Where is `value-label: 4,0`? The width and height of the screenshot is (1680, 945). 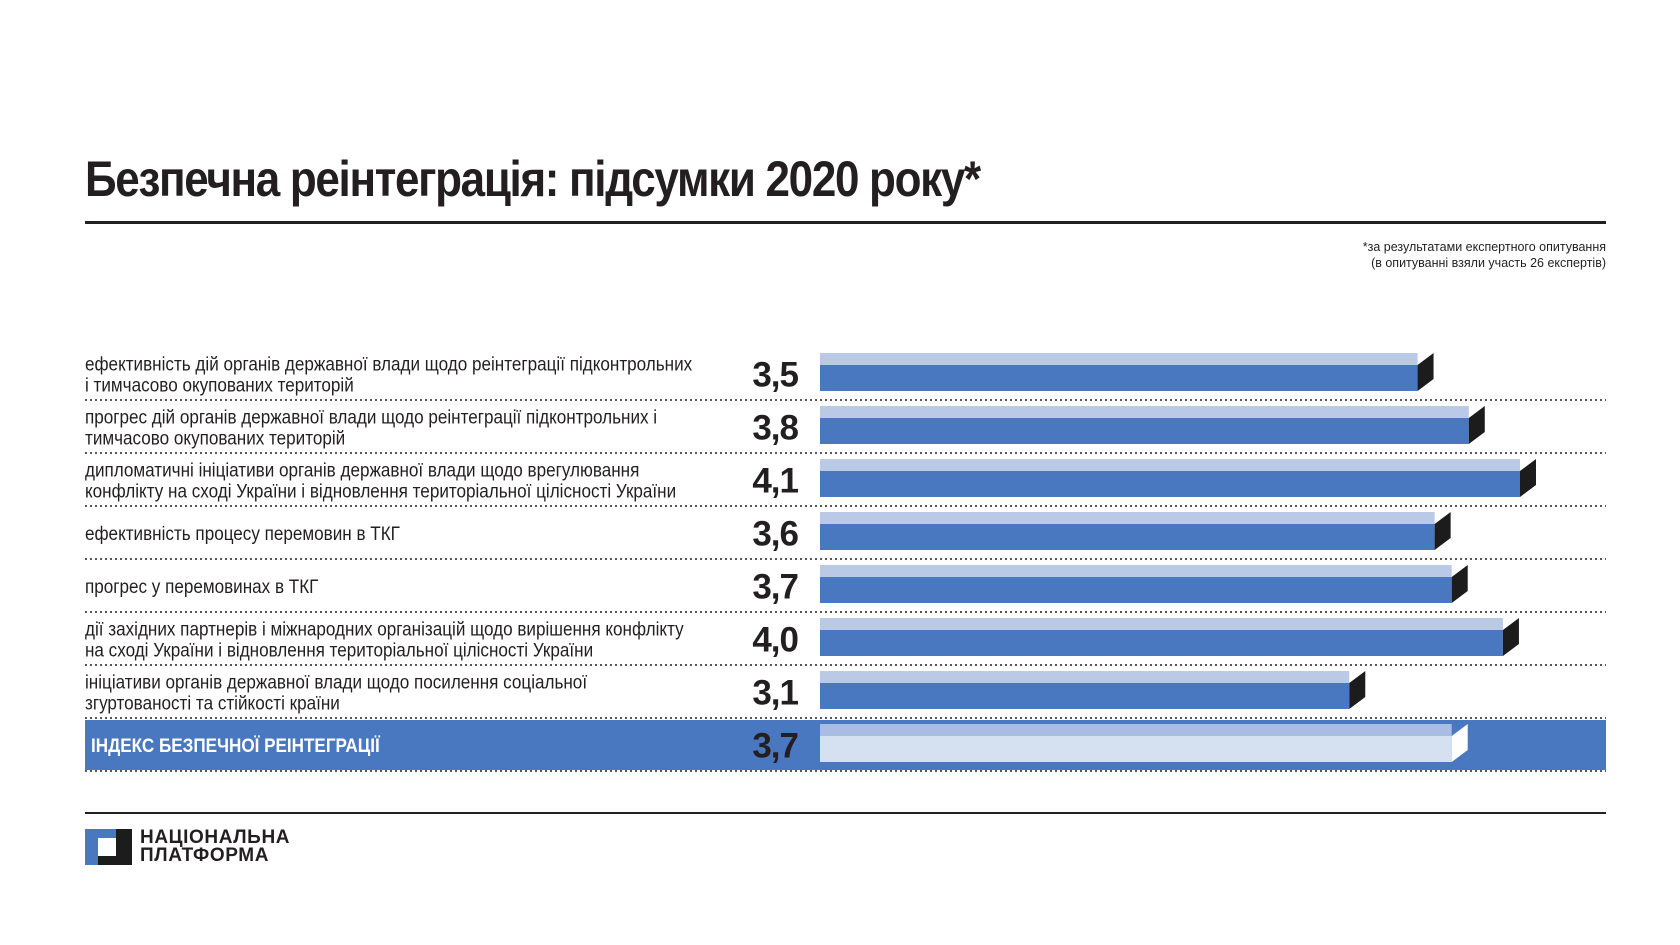
value-label: 4,0 is located at coordinates (775, 640).